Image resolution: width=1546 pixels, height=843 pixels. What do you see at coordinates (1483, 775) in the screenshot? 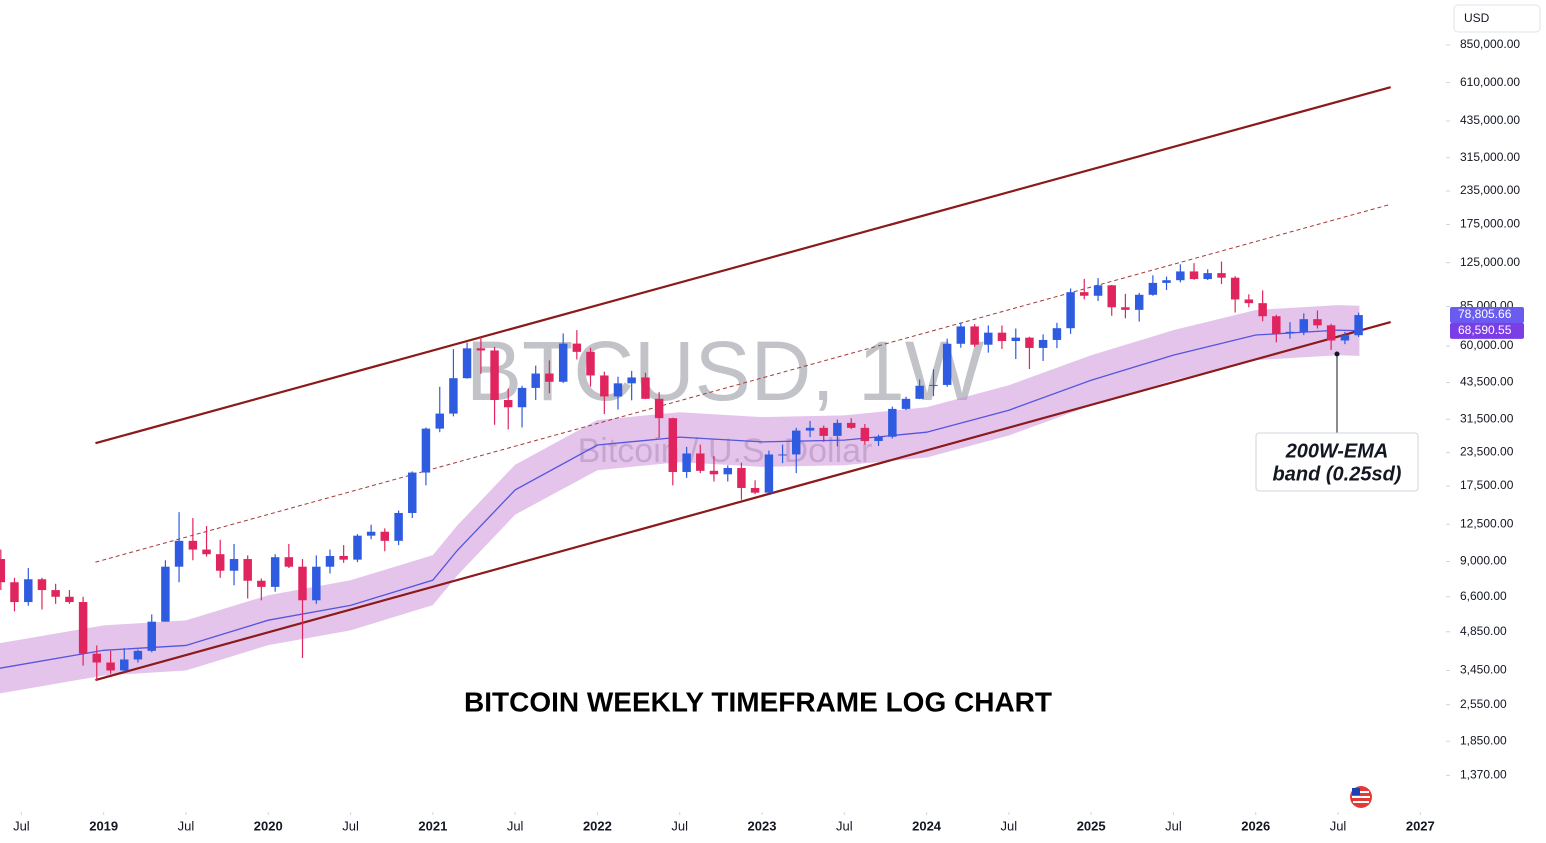
I see `y-tick-label: 1,370.00` at bounding box center [1483, 775].